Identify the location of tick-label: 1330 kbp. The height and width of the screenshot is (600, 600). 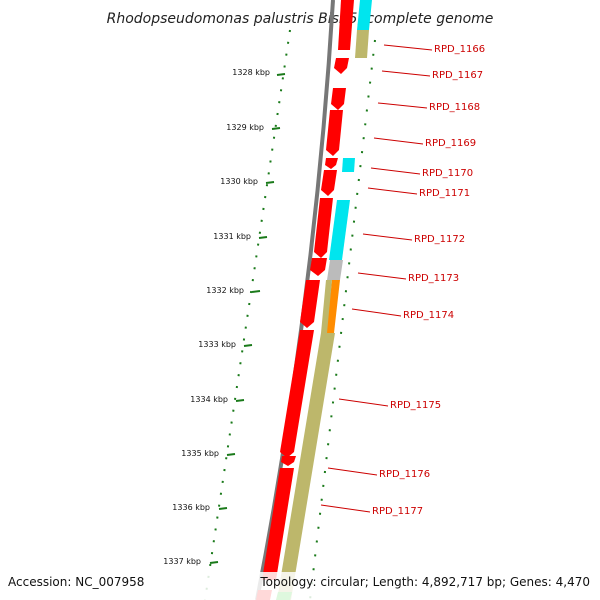
(239, 181).